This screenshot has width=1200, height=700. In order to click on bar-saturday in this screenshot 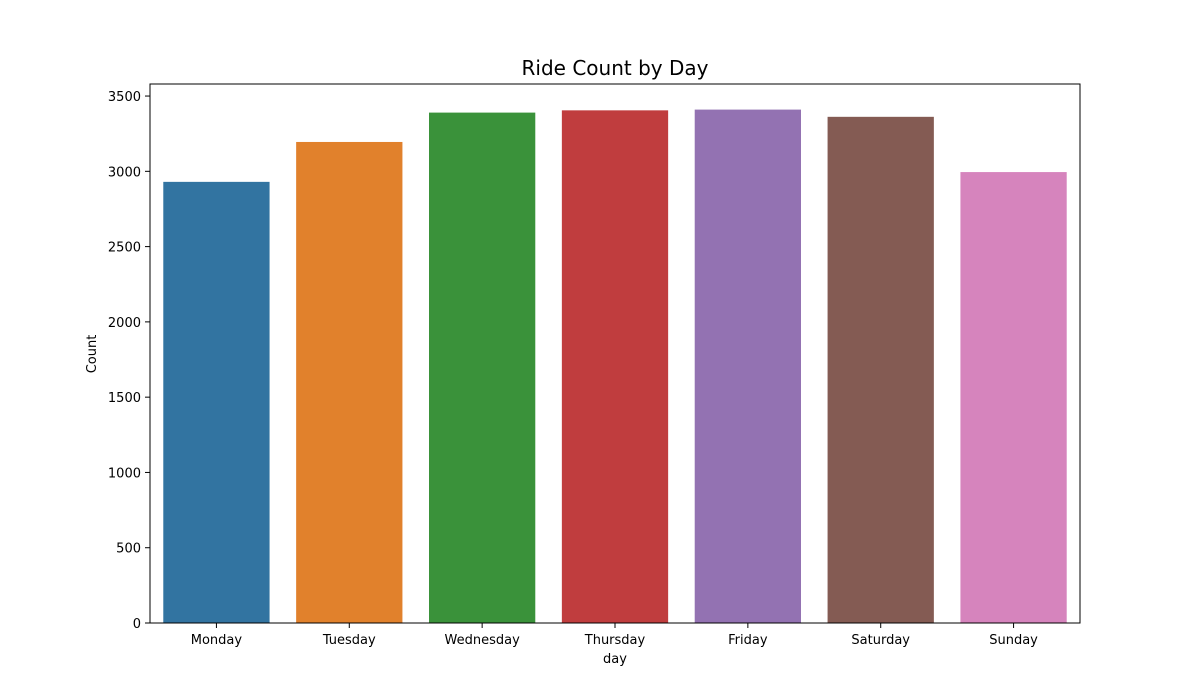, I will do `click(880, 370)`.